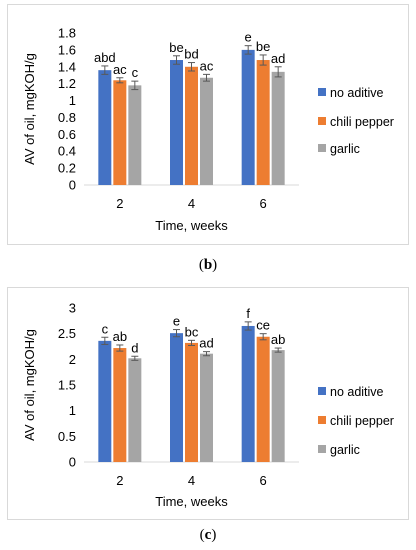 The height and width of the screenshot is (550, 416). I want to click on y-tick-label-b-4: 0.8, so click(67, 117).